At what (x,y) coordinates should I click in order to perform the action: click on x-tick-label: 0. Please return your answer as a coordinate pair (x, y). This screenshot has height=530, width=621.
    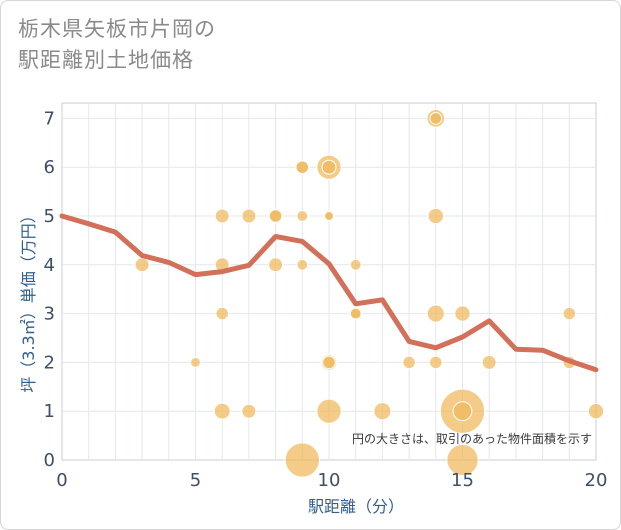
    Looking at the image, I should click on (61, 480).